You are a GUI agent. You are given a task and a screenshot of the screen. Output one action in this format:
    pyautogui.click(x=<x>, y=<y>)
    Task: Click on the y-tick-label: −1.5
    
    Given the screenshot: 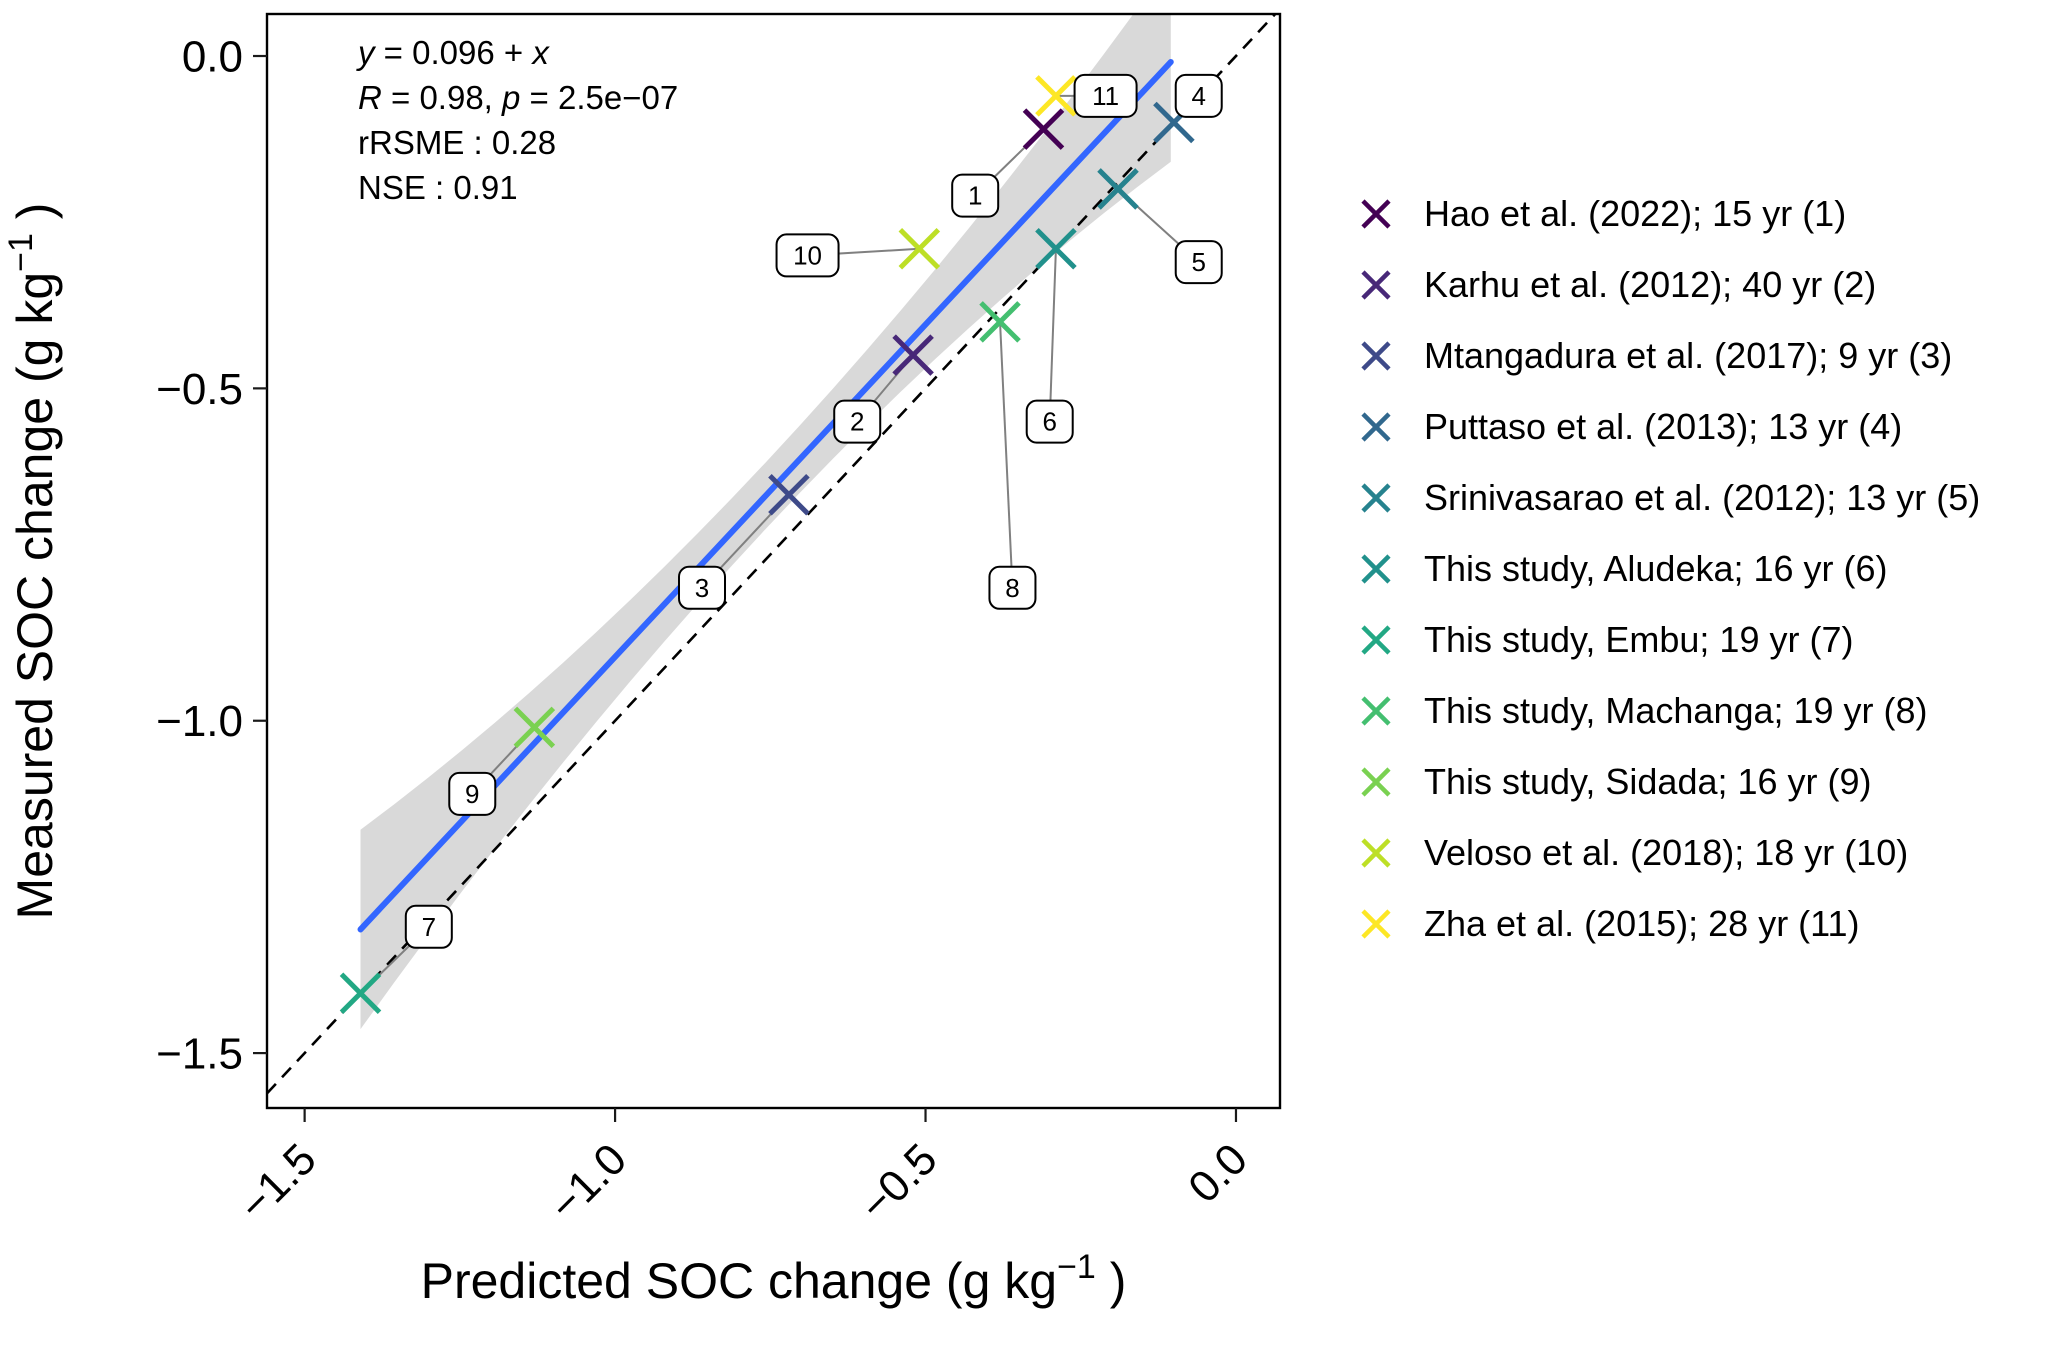 What is the action you would take?
    pyautogui.click(x=199, y=1053)
    